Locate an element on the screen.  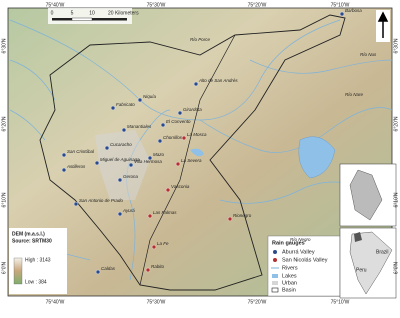
river-label: Río Nare is located at coordinates (354, 94).